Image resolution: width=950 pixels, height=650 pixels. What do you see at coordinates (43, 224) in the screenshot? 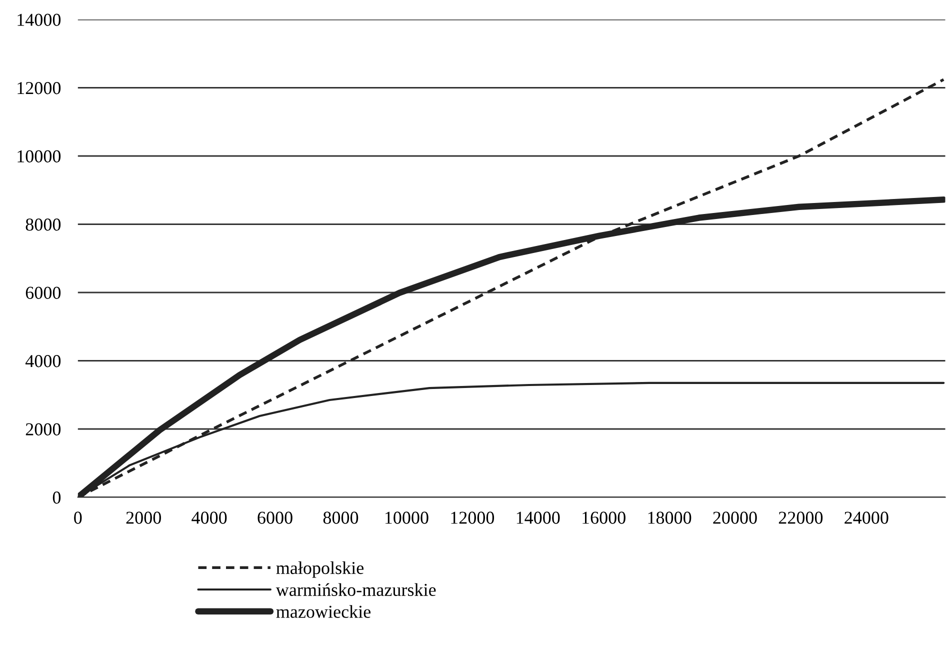
I see `y-tick-label: 8000` at bounding box center [43, 224].